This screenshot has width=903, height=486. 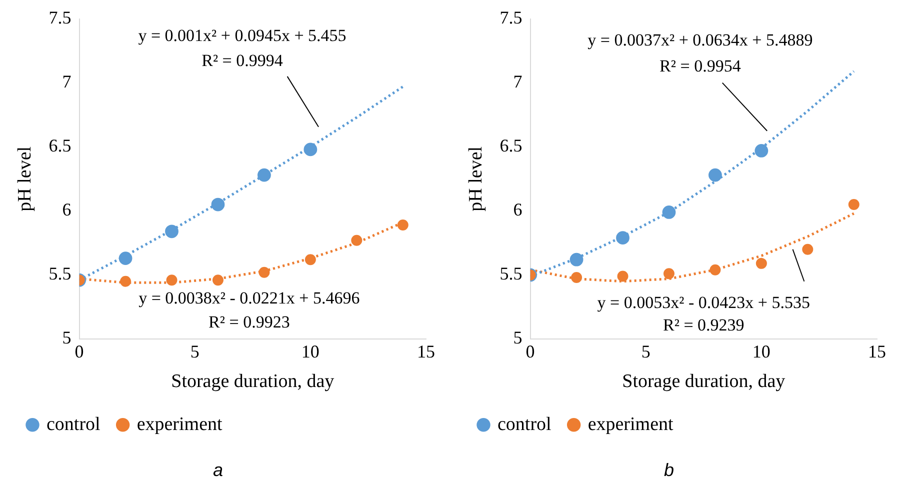 I want to click on annotation: y = 0.0053x² - 0.0423x + 5.535, so click(x=703, y=302).